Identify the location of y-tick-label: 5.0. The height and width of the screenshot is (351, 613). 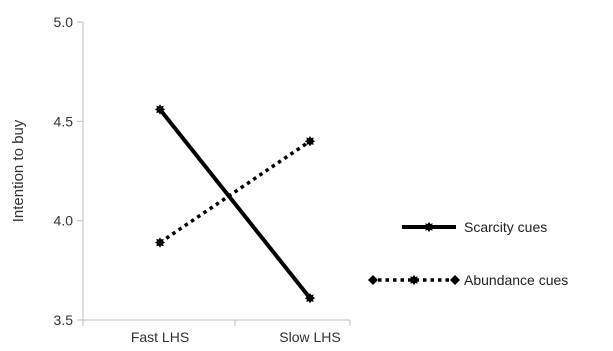
(64, 22).